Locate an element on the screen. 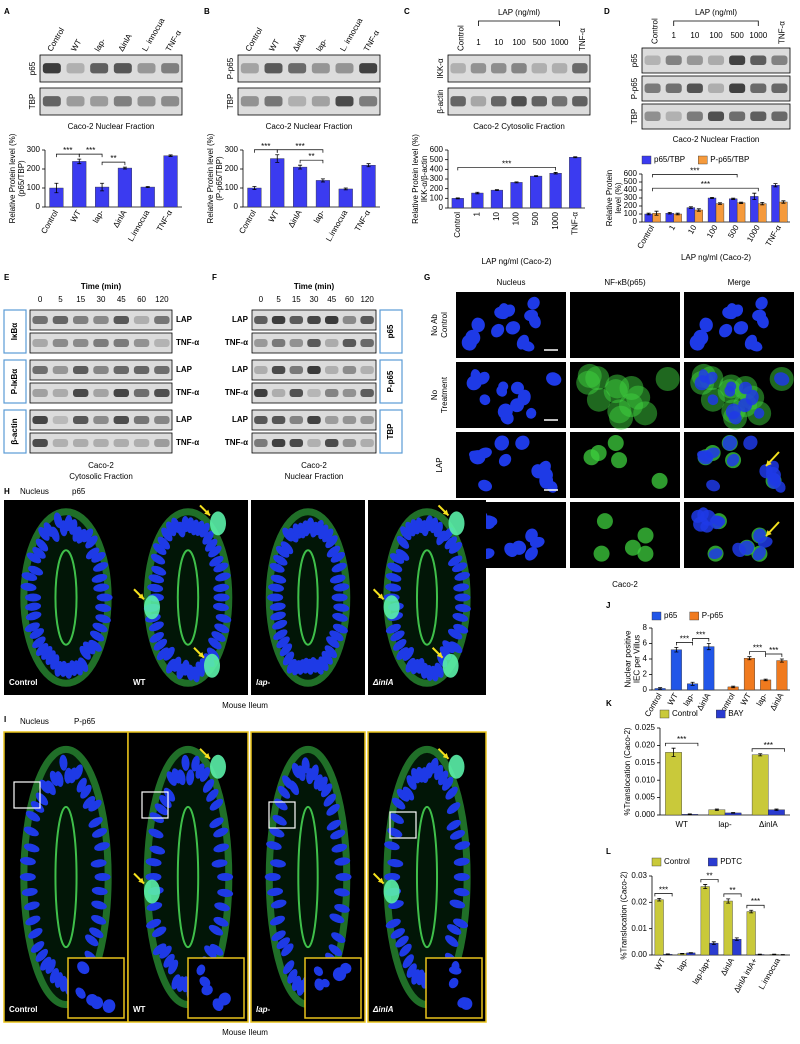 Image resolution: width=800 pixels, height=1044 pixels. x-tick-label: Control is located at coordinates (49, 221).